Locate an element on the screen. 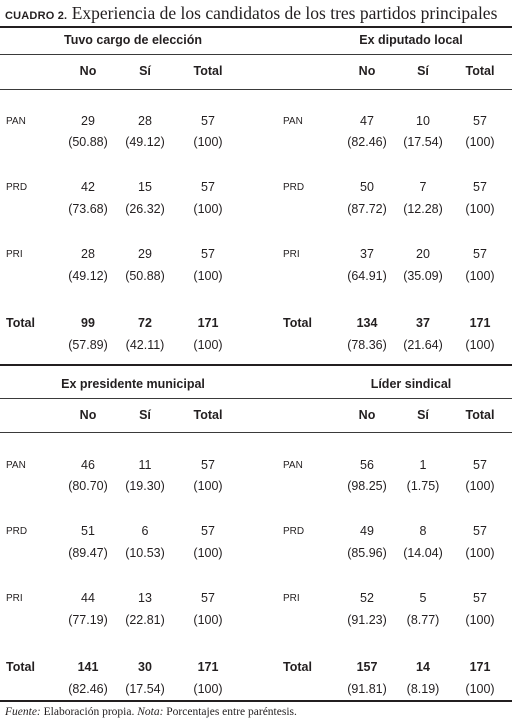 This screenshot has width=512, height=724. bottom-rule is located at coordinates (256, 701).